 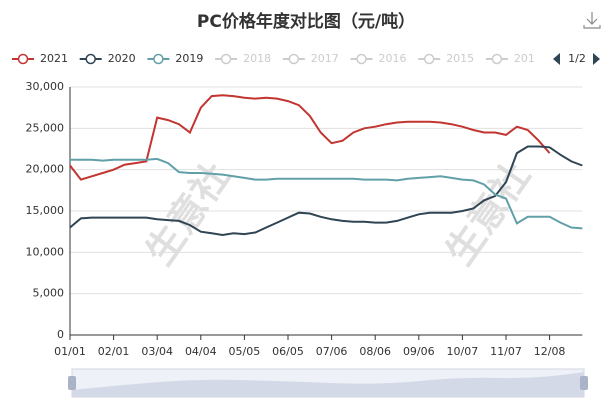 What do you see at coordinates (45, 210) in the screenshot?
I see `y-tick-label: 15,000` at bounding box center [45, 210].